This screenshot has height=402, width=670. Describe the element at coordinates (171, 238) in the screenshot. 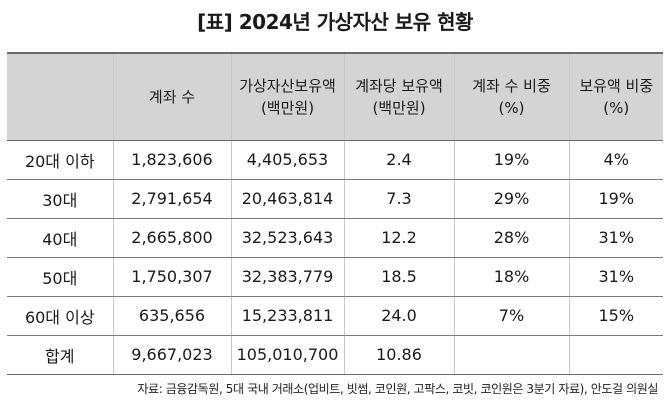

I see `cell-accounts: 2,665,800` at that location.